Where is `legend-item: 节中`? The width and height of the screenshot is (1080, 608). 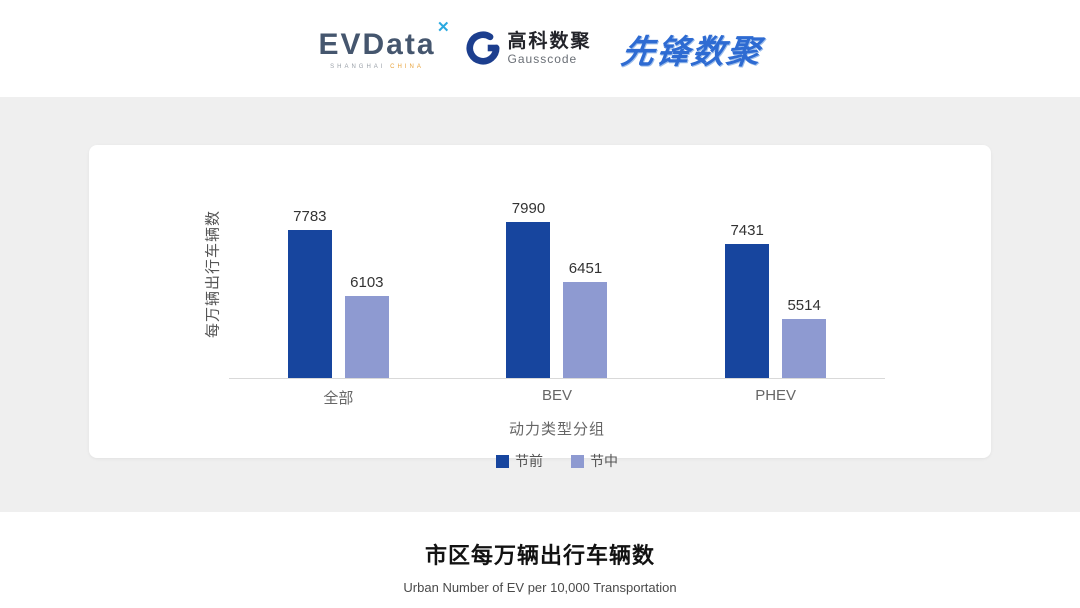
legend-item: 节中 is located at coordinates (594, 461).